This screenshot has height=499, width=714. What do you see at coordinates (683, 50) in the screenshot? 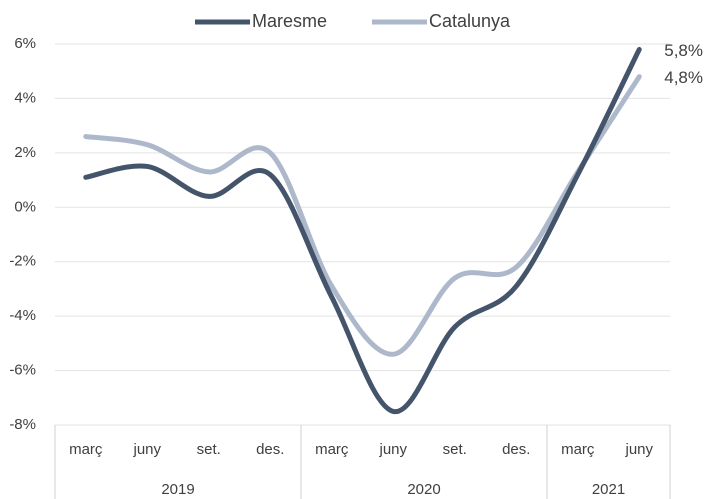
I see `data-label: 5,8%` at bounding box center [683, 50].